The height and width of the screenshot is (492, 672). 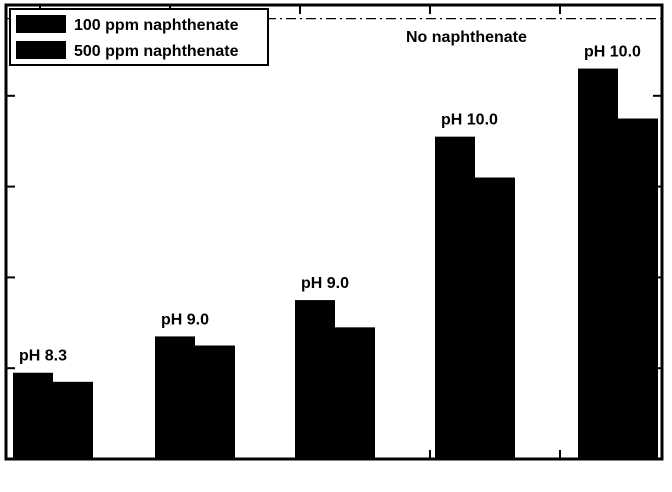 I want to click on reference-line-label: No naphthenate, so click(x=466, y=37).